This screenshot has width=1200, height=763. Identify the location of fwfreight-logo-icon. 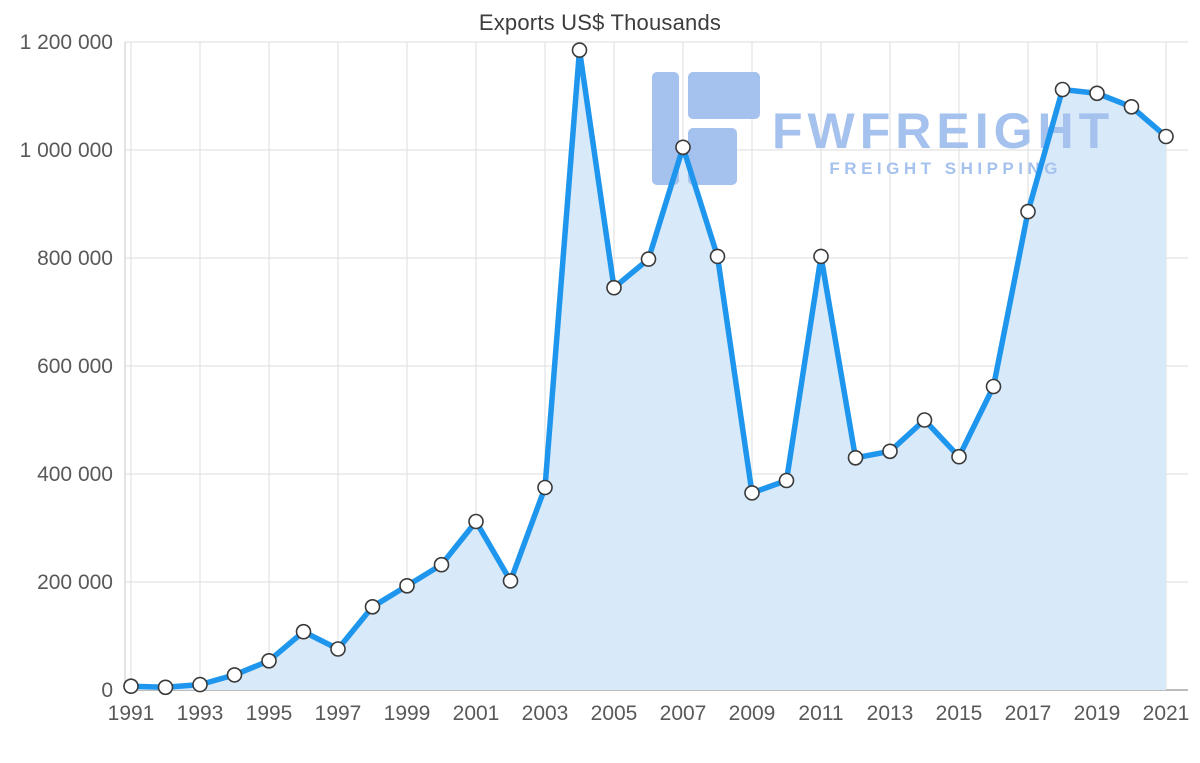
(706, 128).